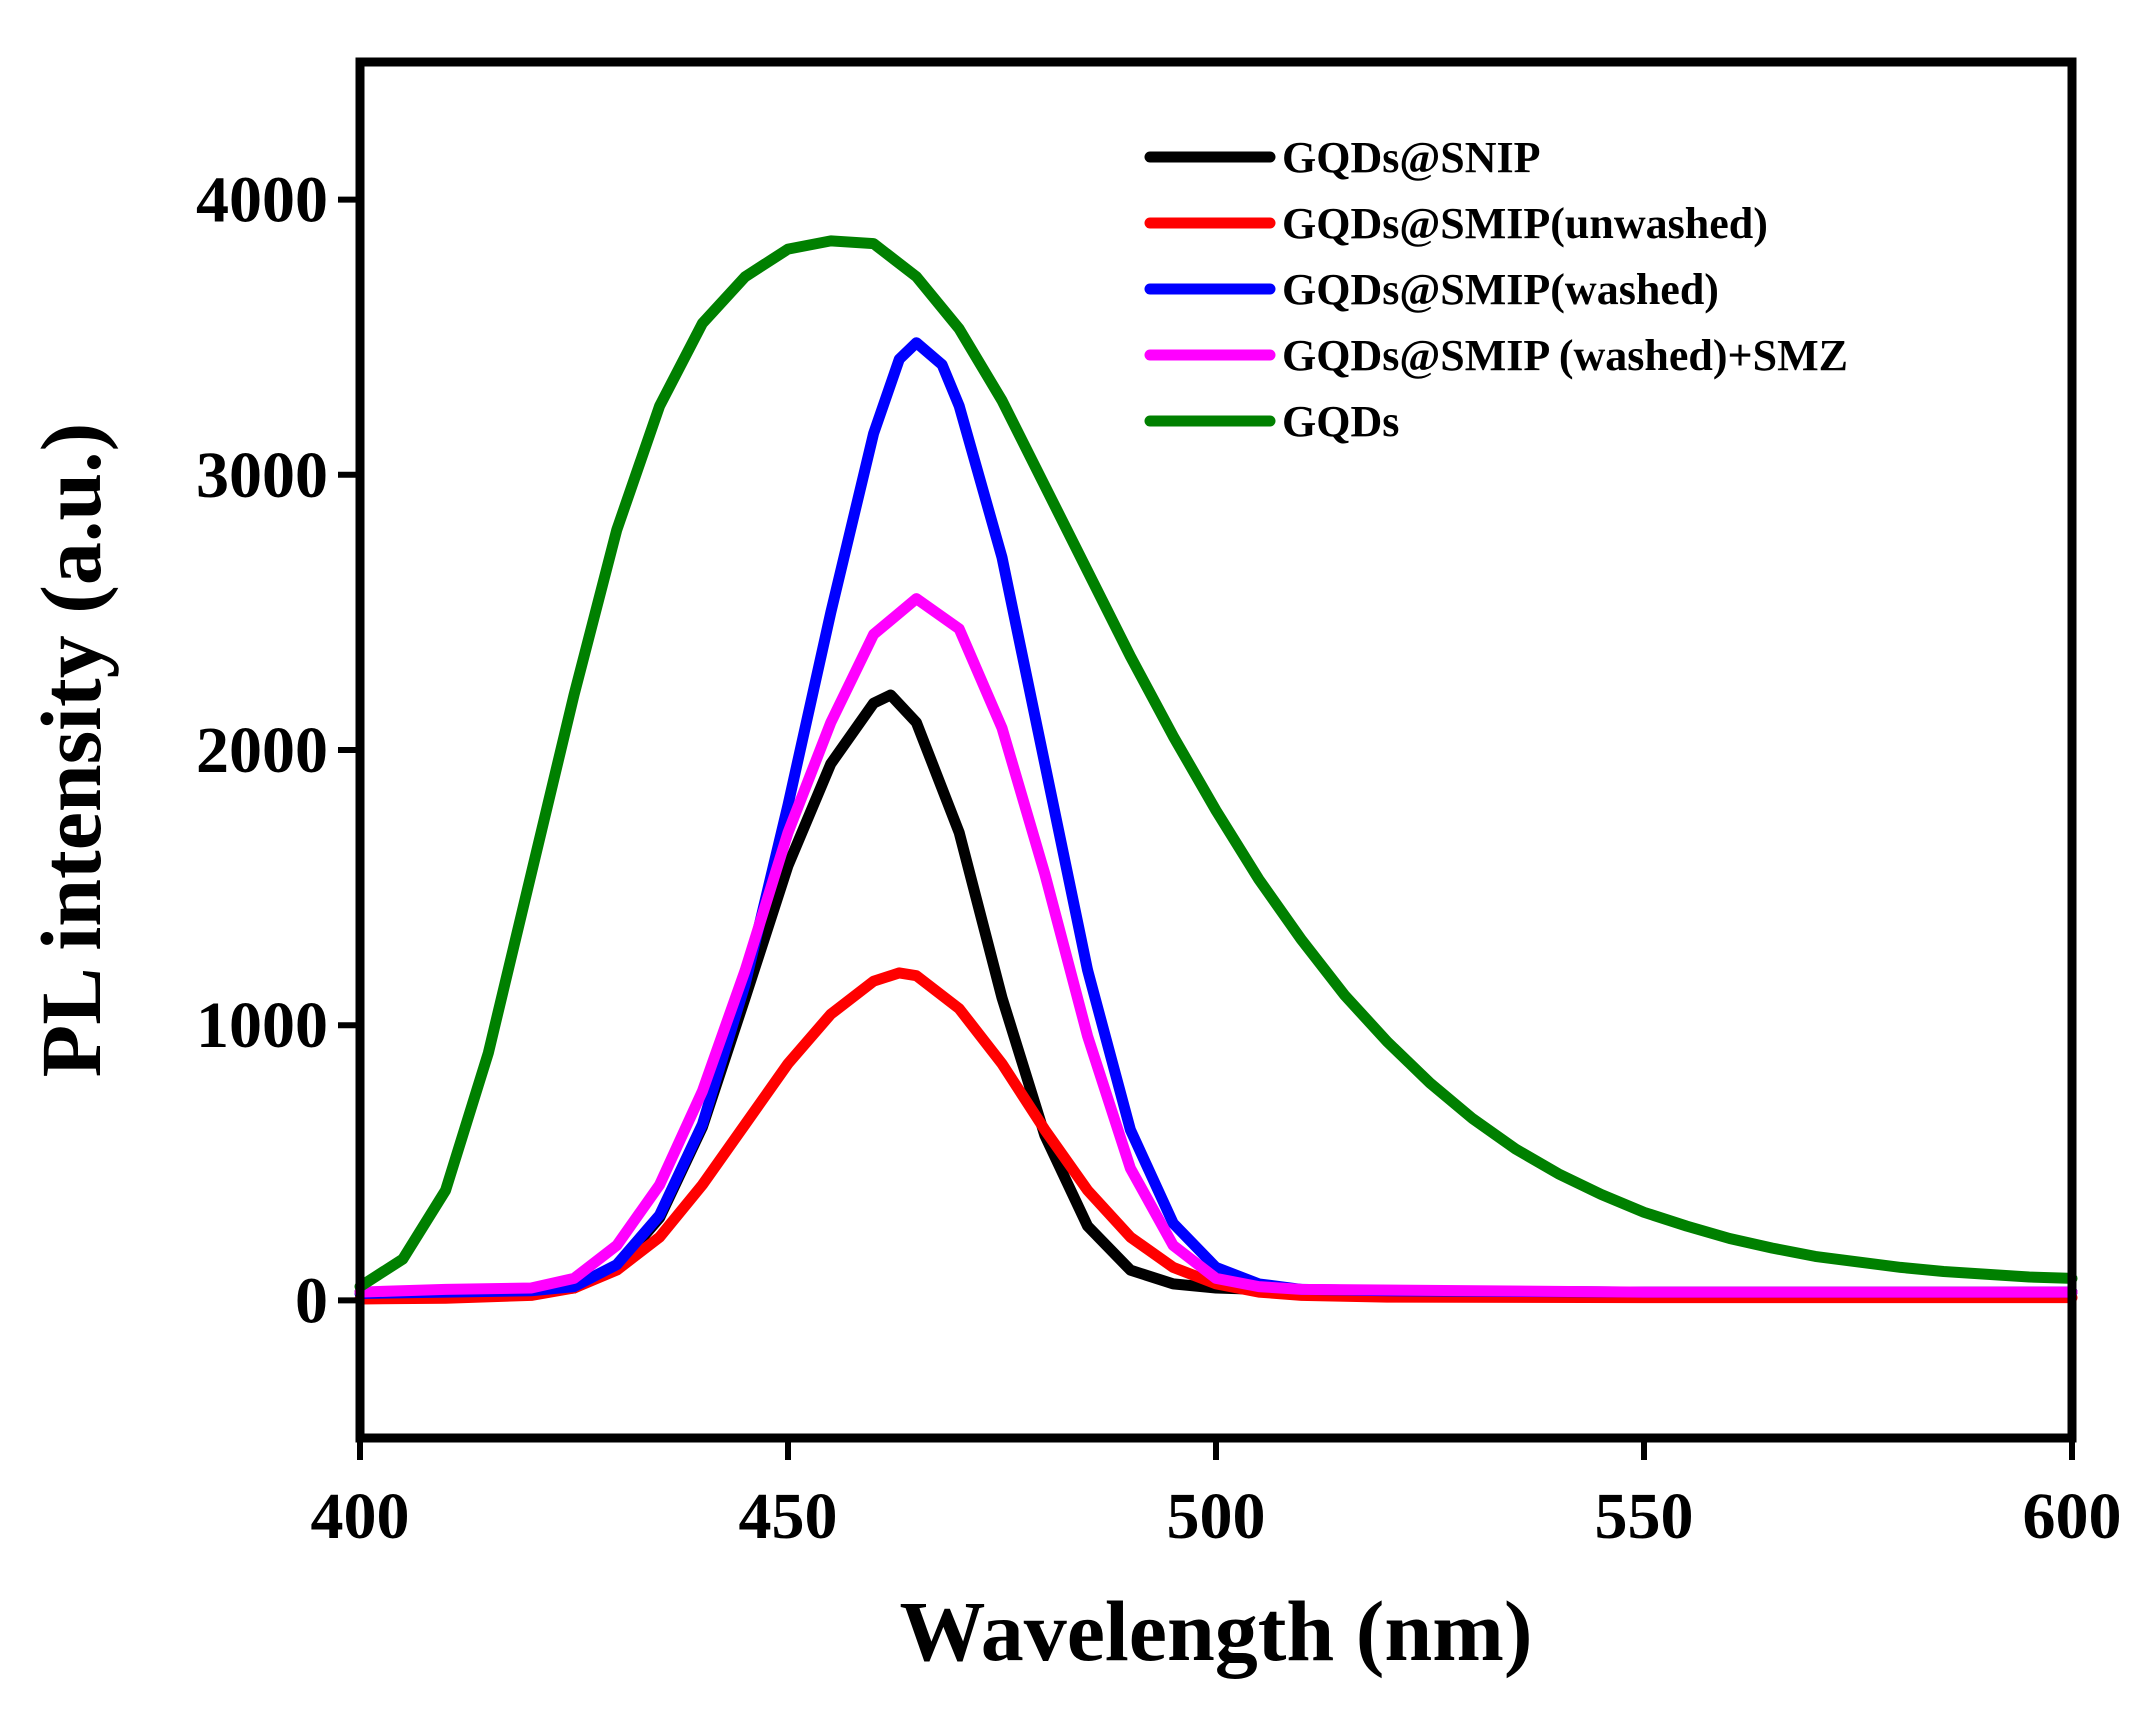 The height and width of the screenshot is (1709, 2152). I want to click on y-tick-label-2000: 2000, so click(262, 750).